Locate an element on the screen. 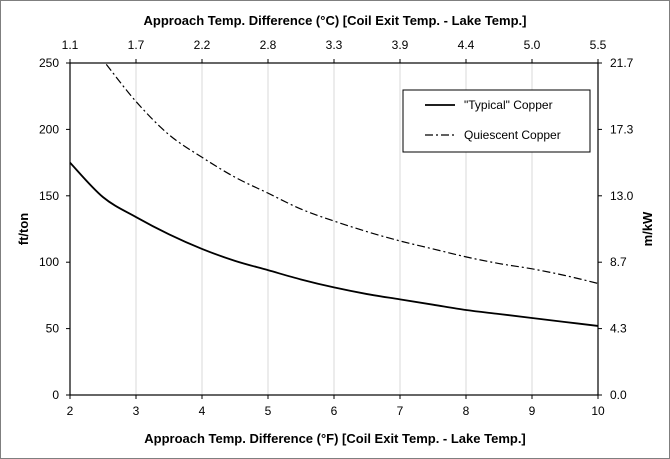 This screenshot has width=670, height=459. y-tick-label: 150 is located at coordinates (49, 196).